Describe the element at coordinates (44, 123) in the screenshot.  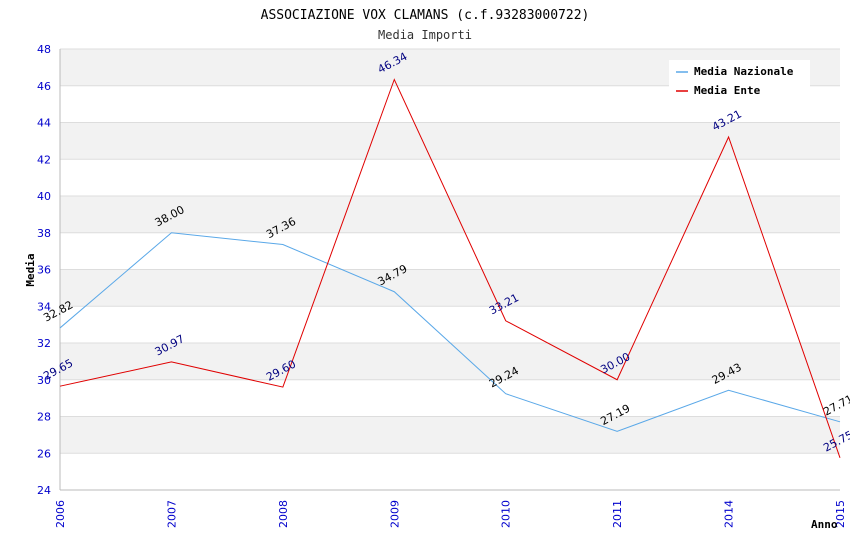
I see `y-tick-label: 44` at that location.